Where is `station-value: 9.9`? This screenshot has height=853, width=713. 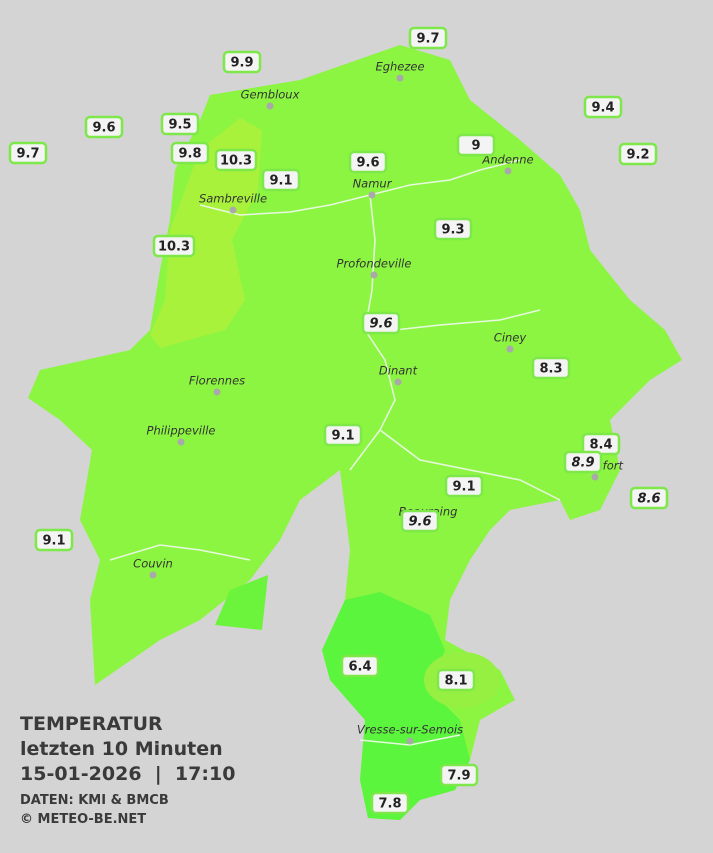
station-value: 9.9 is located at coordinates (241, 63).